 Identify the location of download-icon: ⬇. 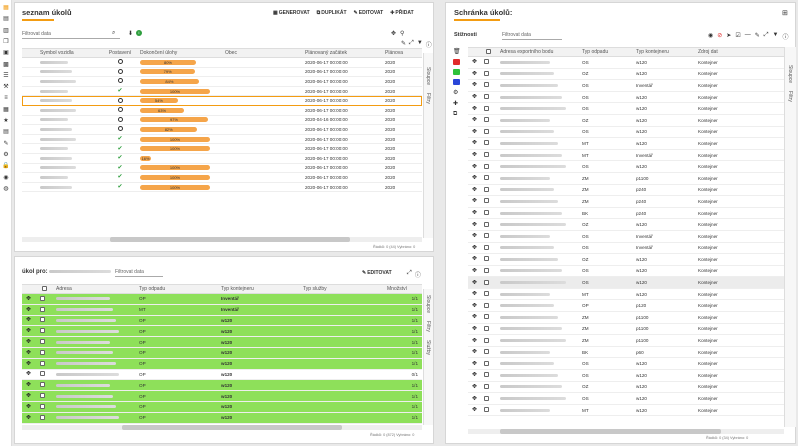
(131, 34).